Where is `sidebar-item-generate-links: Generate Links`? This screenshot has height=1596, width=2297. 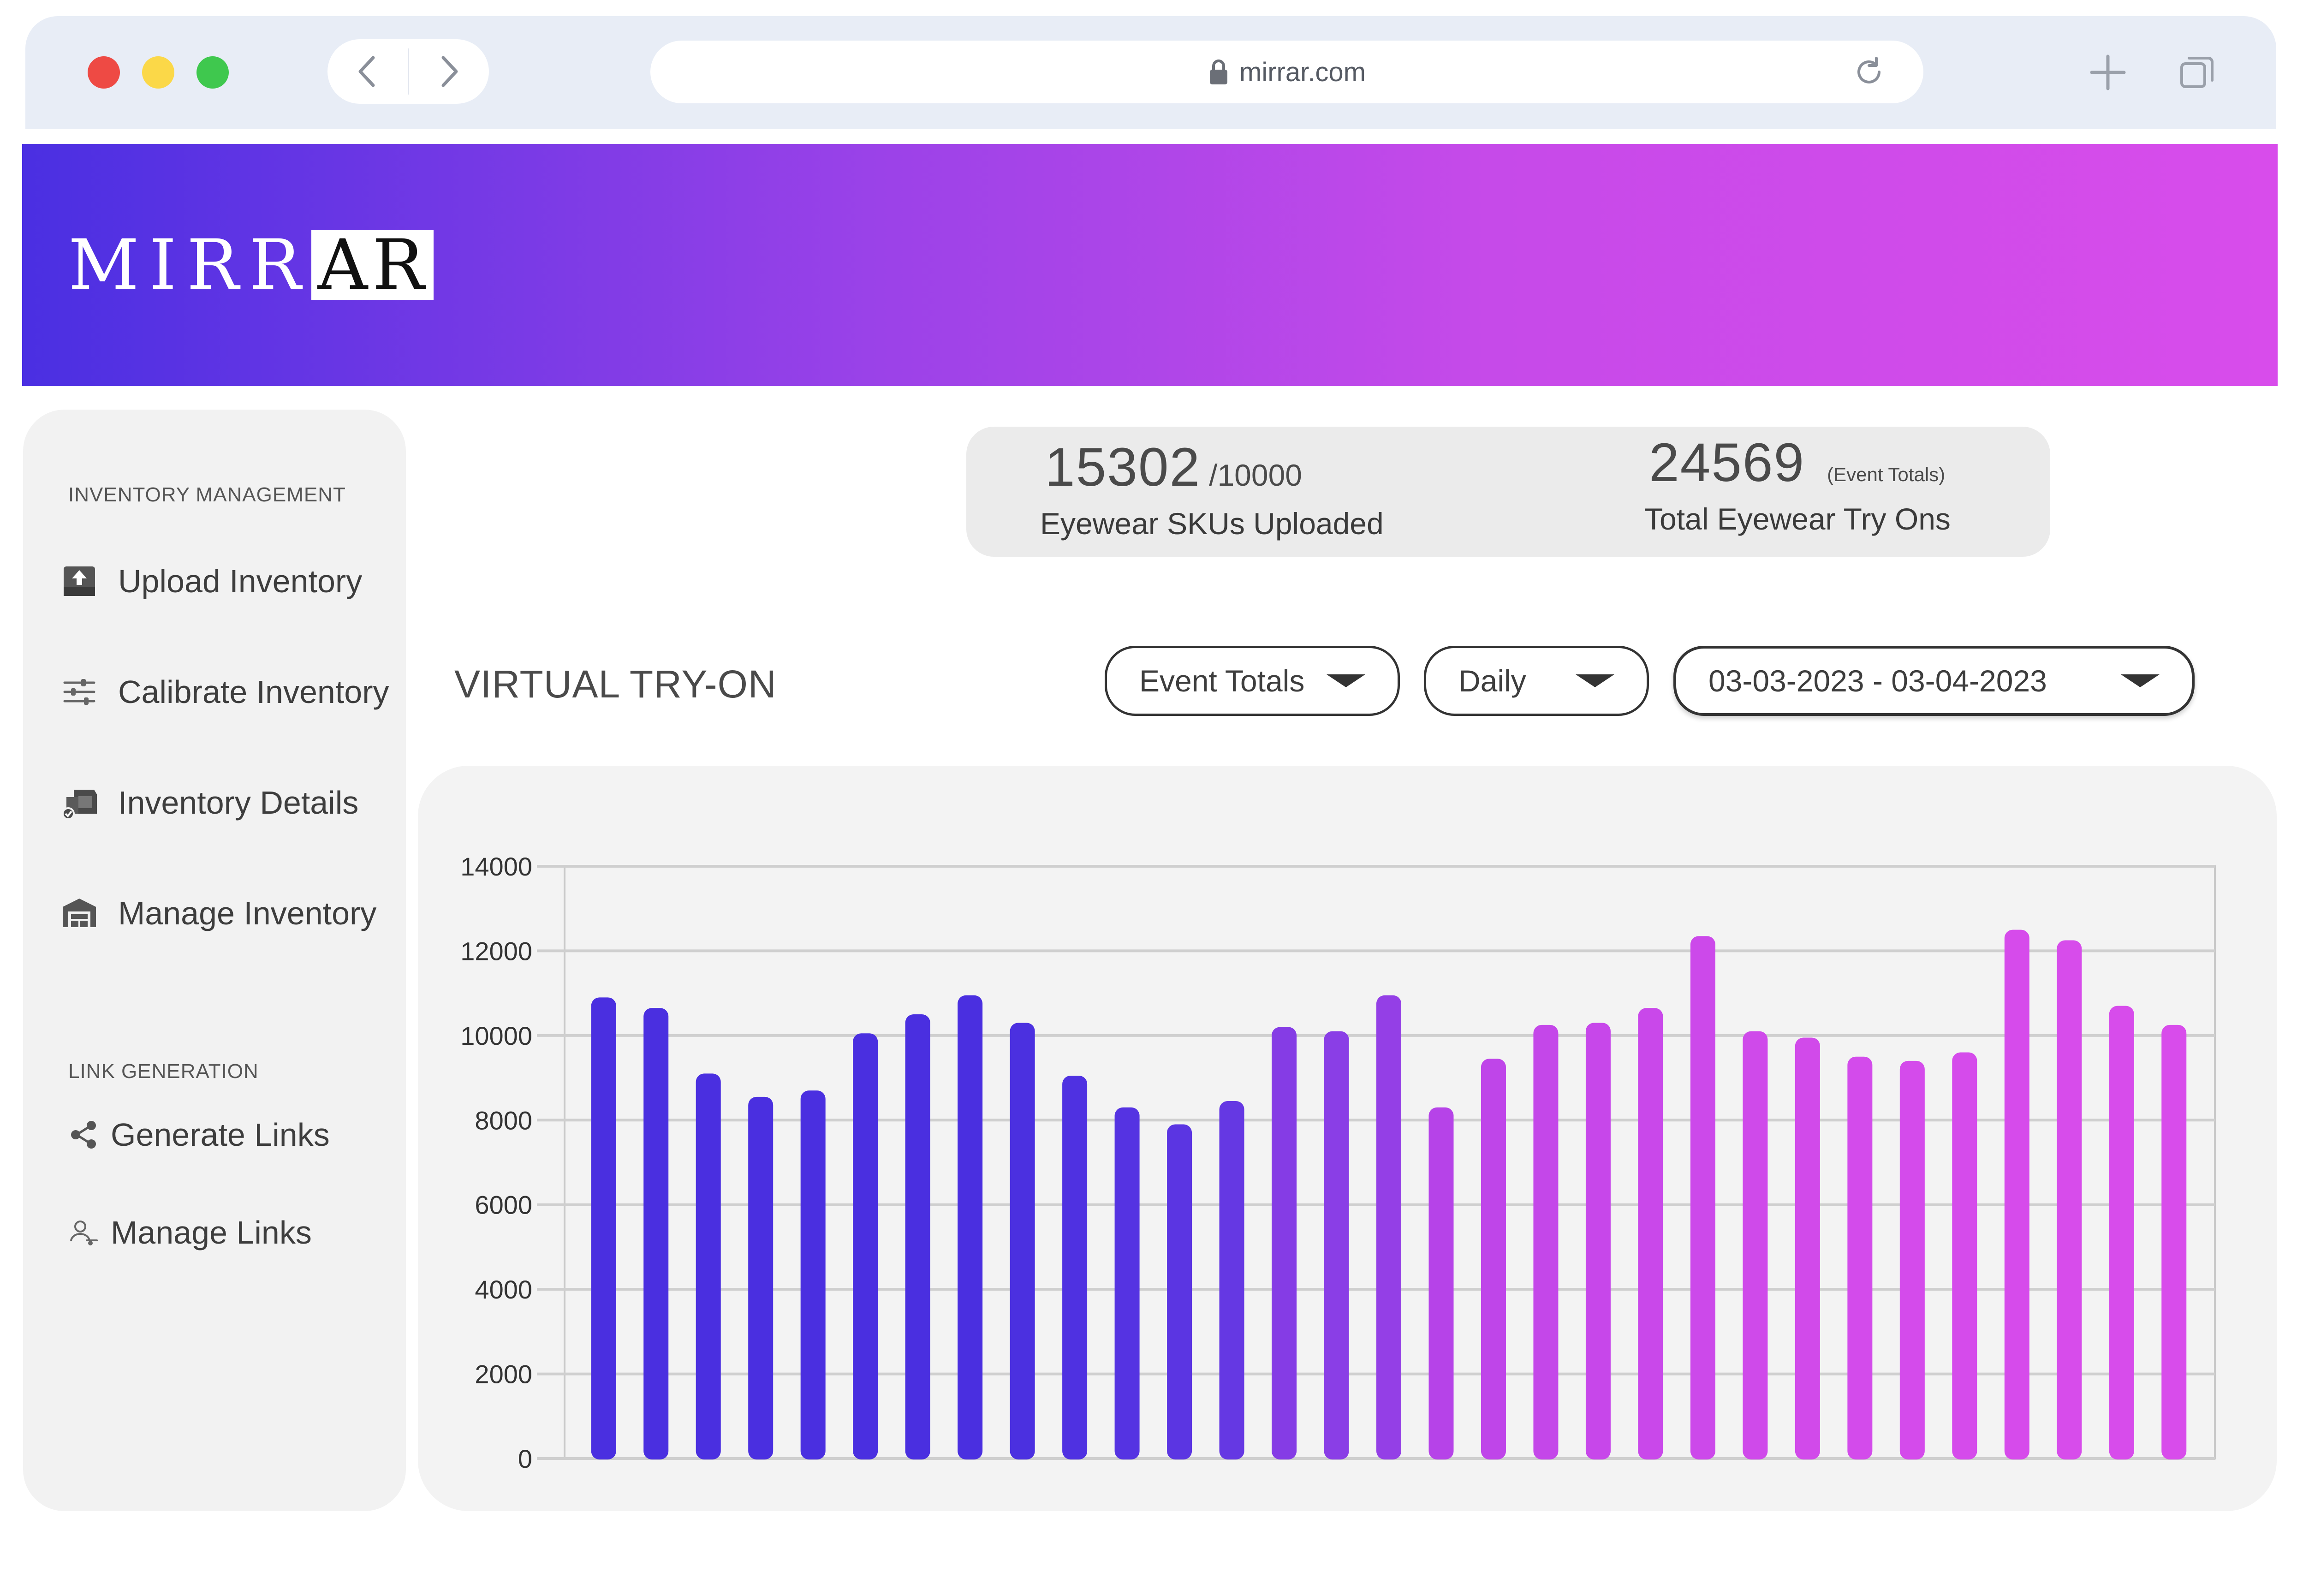
sidebar-item-generate-links: Generate Links is located at coordinates (199, 1134).